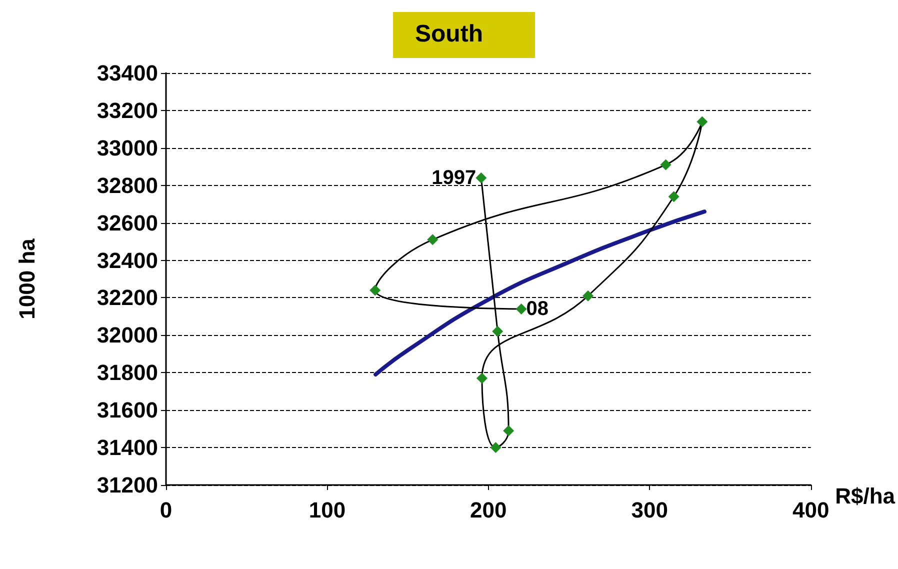 The image size is (898, 569). Describe the element at coordinates (127, 223) in the screenshot. I see `y-tick-label: 32600` at that location.